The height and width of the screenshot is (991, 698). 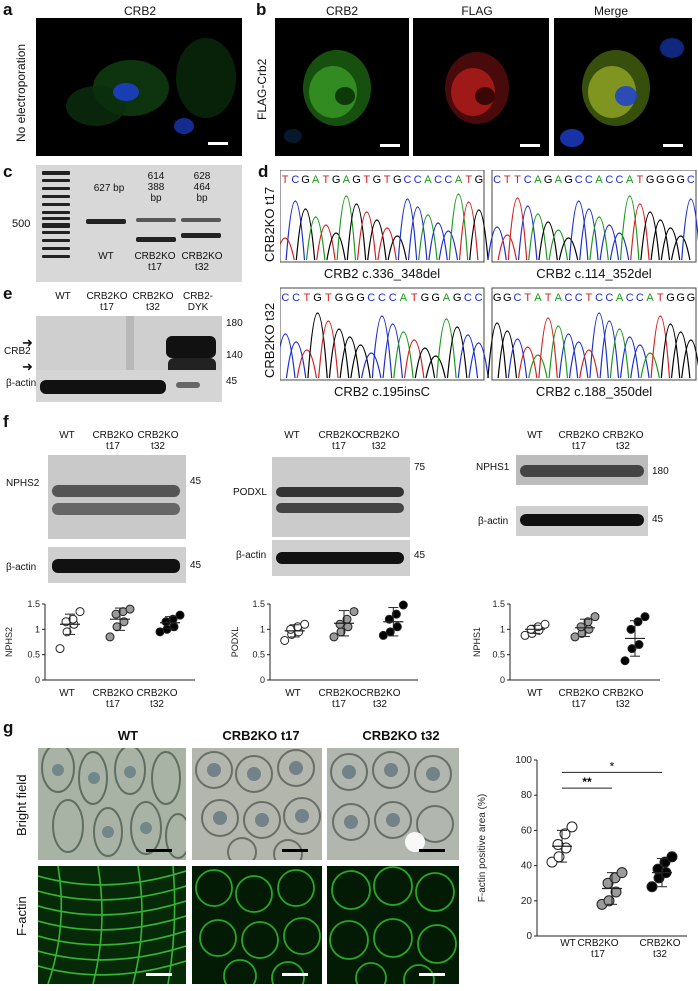 What do you see at coordinates (610, 11) in the screenshot?
I see `panel-b-title-merge: Merge` at bounding box center [610, 11].